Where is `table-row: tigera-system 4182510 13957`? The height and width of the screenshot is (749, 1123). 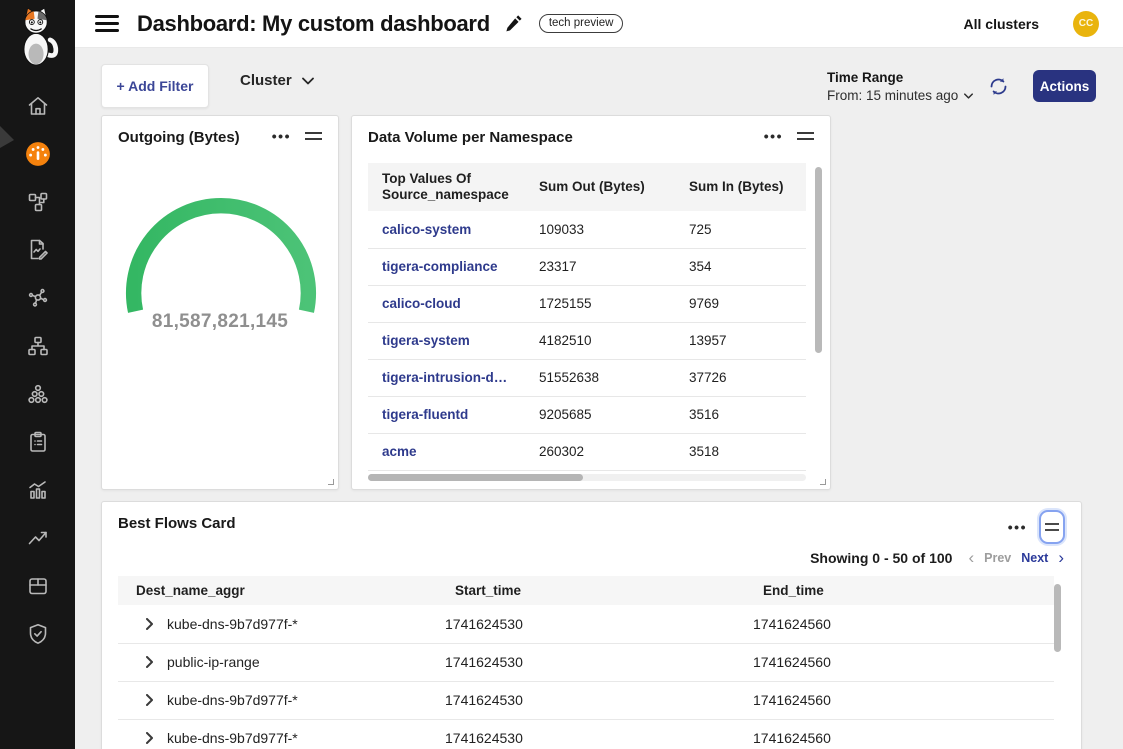 table-row: tigera-system 4182510 13957 is located at coordinates (587, 341).